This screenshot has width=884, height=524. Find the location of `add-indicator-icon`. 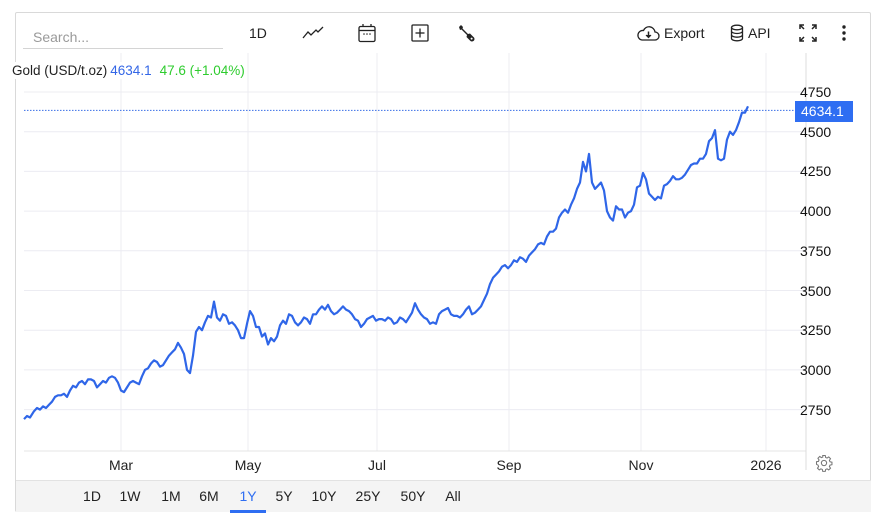

add-indicator-icon is located at coordinates (420, 33).